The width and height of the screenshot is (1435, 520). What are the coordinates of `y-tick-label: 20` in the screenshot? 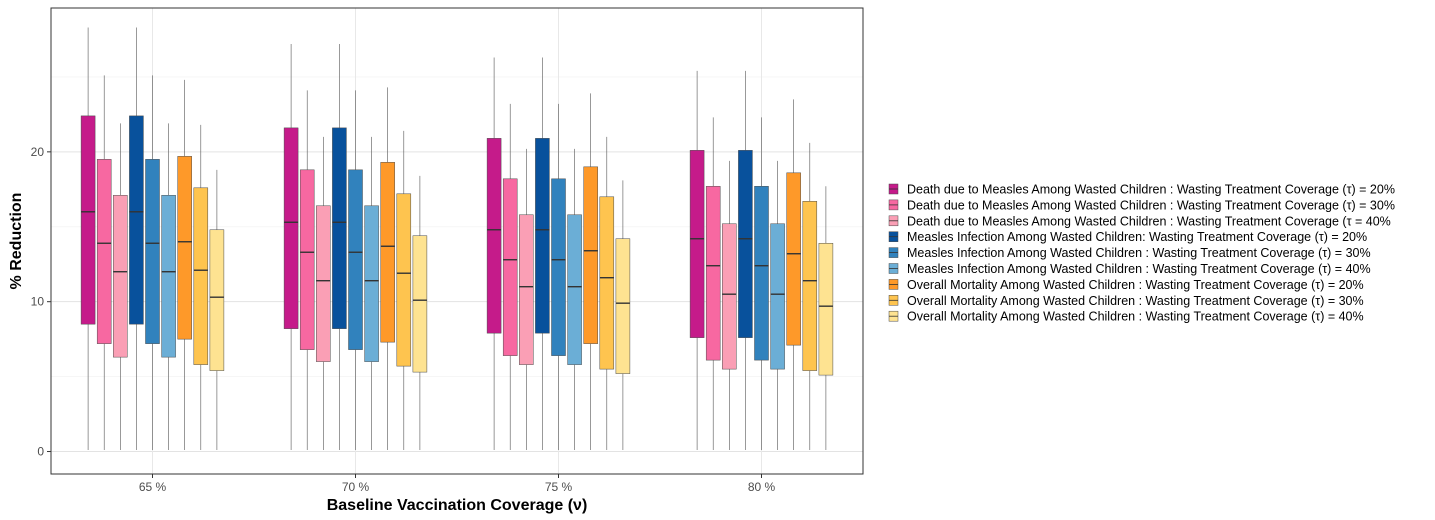 It's located at (38, 152).